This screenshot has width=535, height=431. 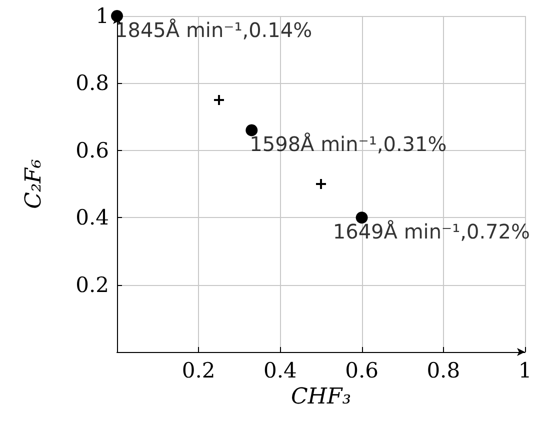 I want to click on x-tick-label: 1, so click(x=525, y=370).